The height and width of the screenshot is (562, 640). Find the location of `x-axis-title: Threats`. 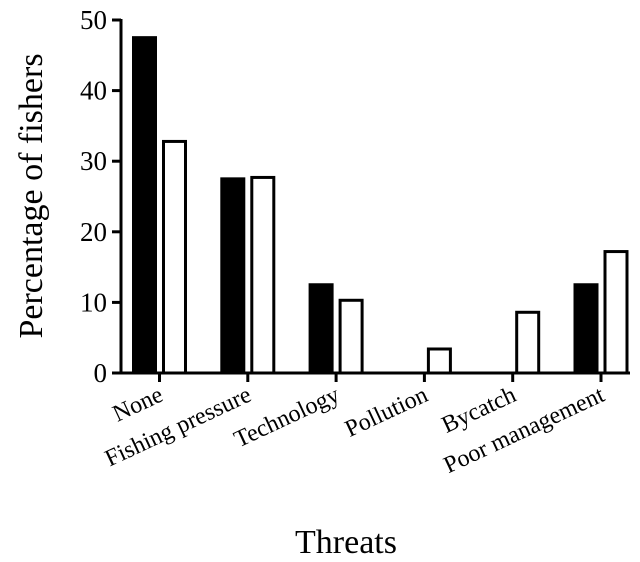

x-axis-title: Threats is located at coordinates (346, 542).